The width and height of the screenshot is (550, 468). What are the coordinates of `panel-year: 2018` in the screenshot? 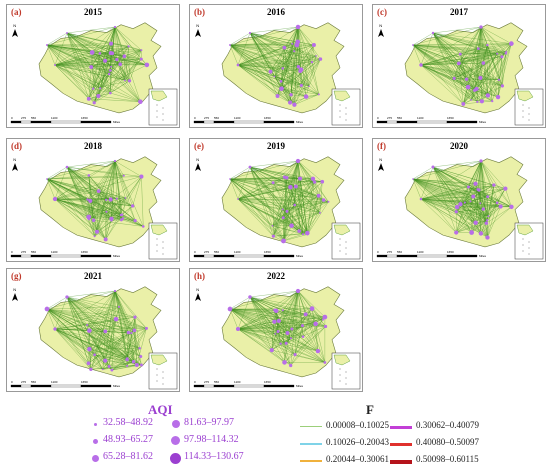 It's located at (93, 146).